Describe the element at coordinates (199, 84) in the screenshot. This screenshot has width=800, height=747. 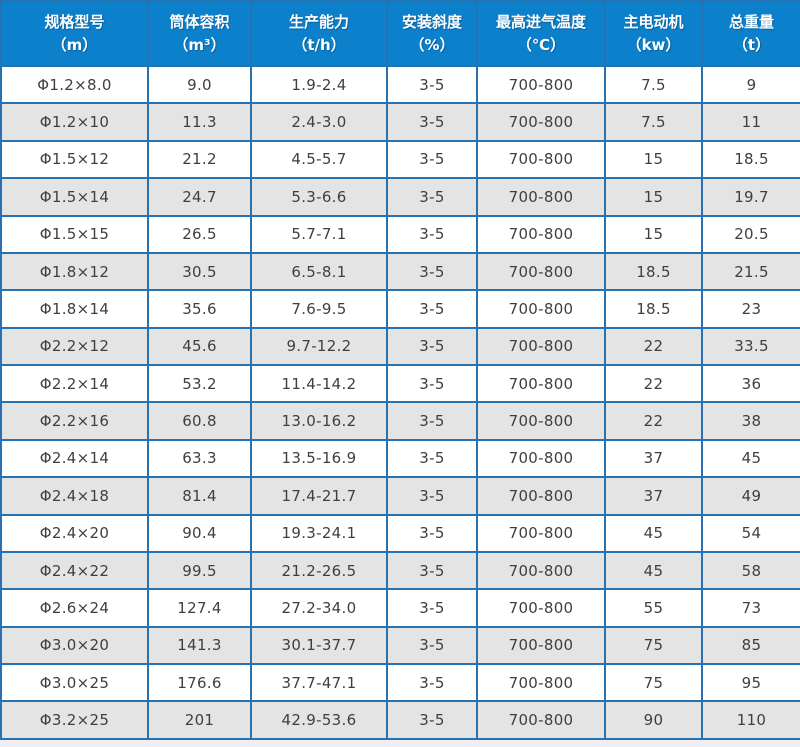
I see `table-cell: 9.0` at that location.